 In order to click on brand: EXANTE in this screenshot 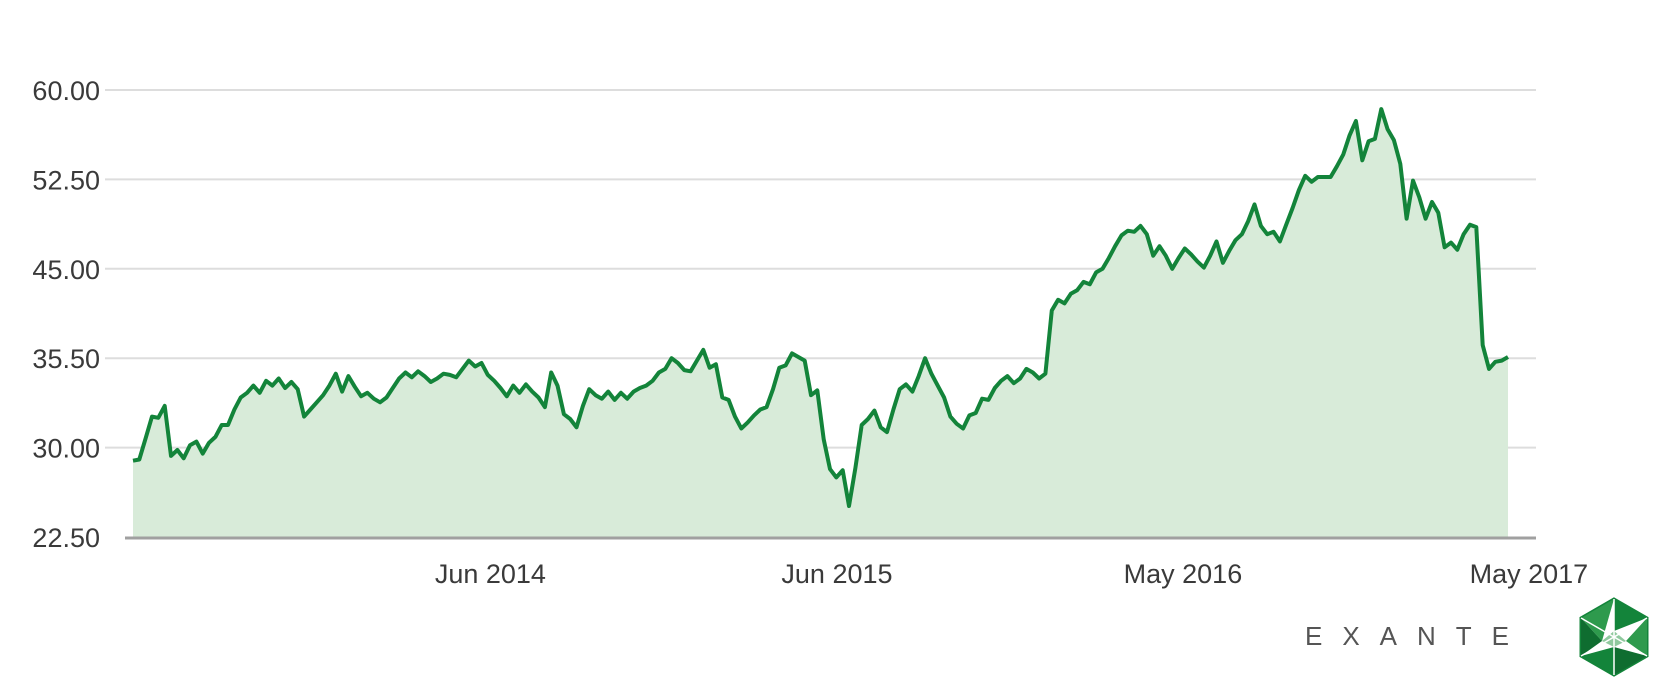, I will do `click(1477, 637)`.